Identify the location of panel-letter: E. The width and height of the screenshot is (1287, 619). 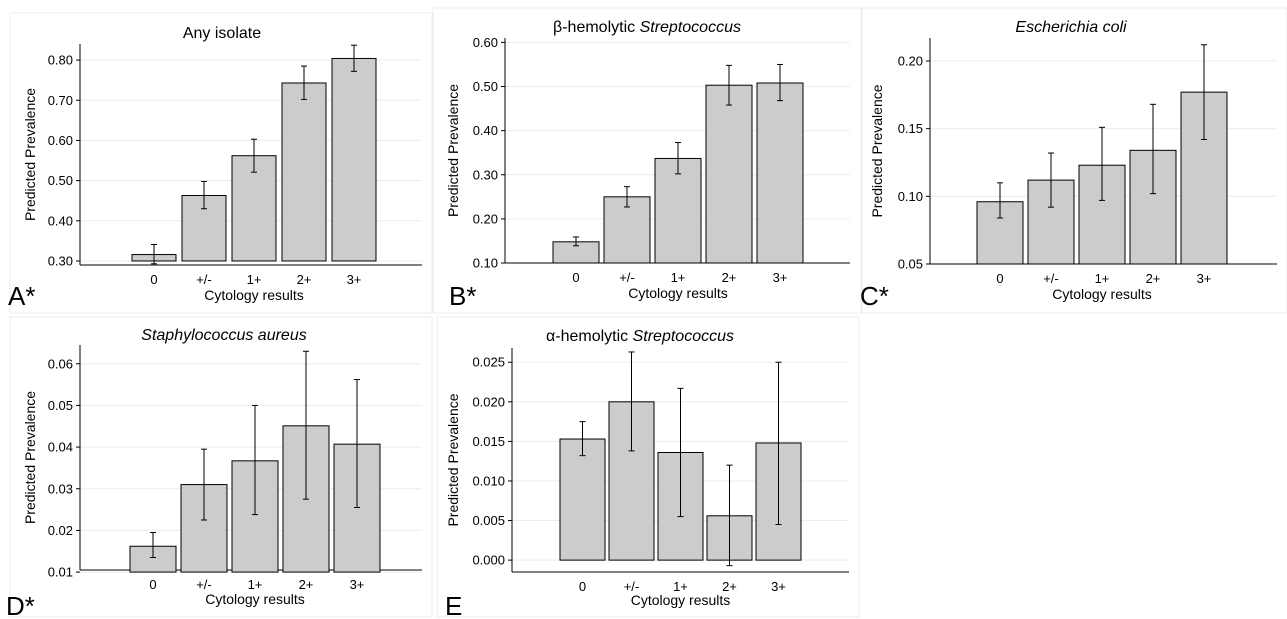
(453, 605).